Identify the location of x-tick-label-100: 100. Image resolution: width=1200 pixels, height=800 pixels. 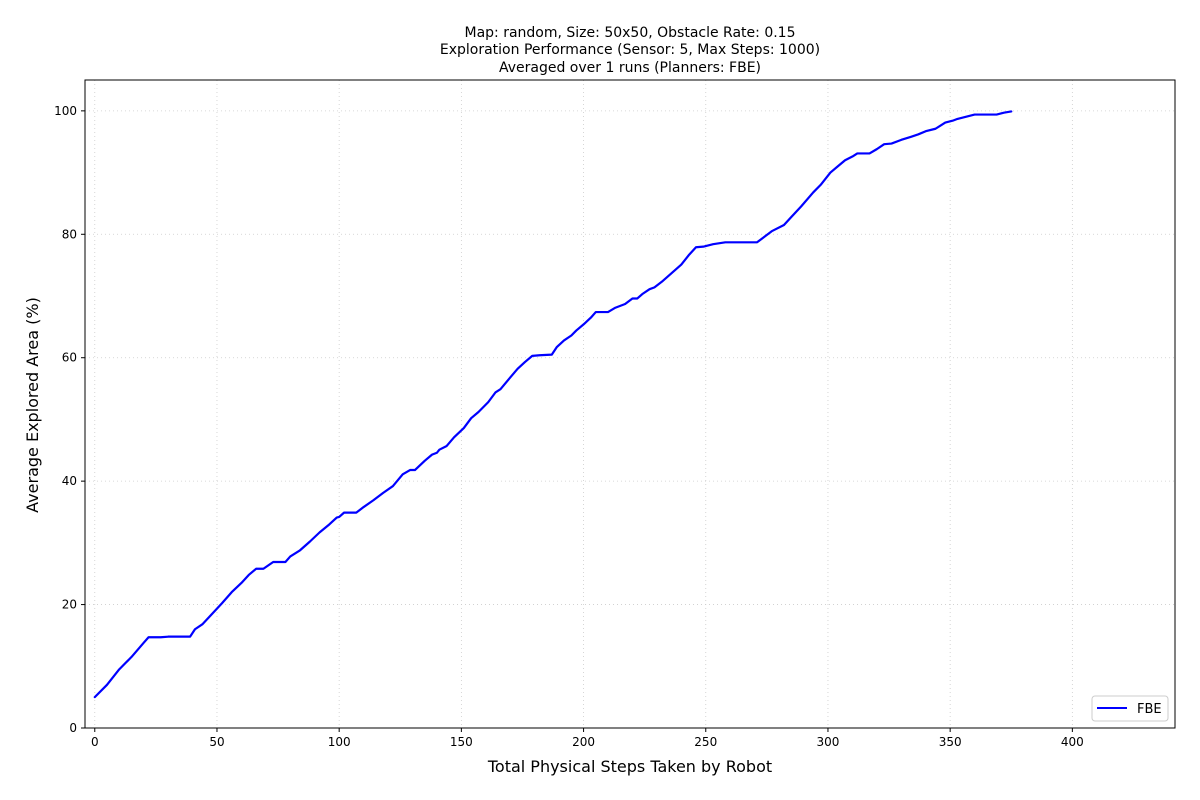
(339, 742).